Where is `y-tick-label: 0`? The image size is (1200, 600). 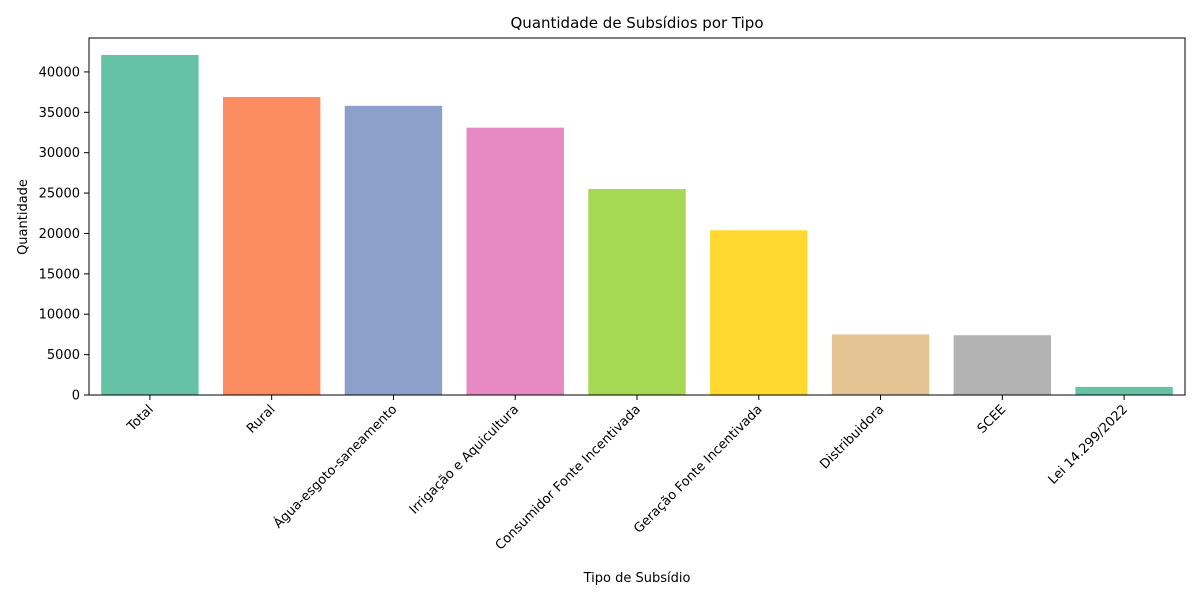
y-tick-label: 0 is located at coordinates (76, 396).